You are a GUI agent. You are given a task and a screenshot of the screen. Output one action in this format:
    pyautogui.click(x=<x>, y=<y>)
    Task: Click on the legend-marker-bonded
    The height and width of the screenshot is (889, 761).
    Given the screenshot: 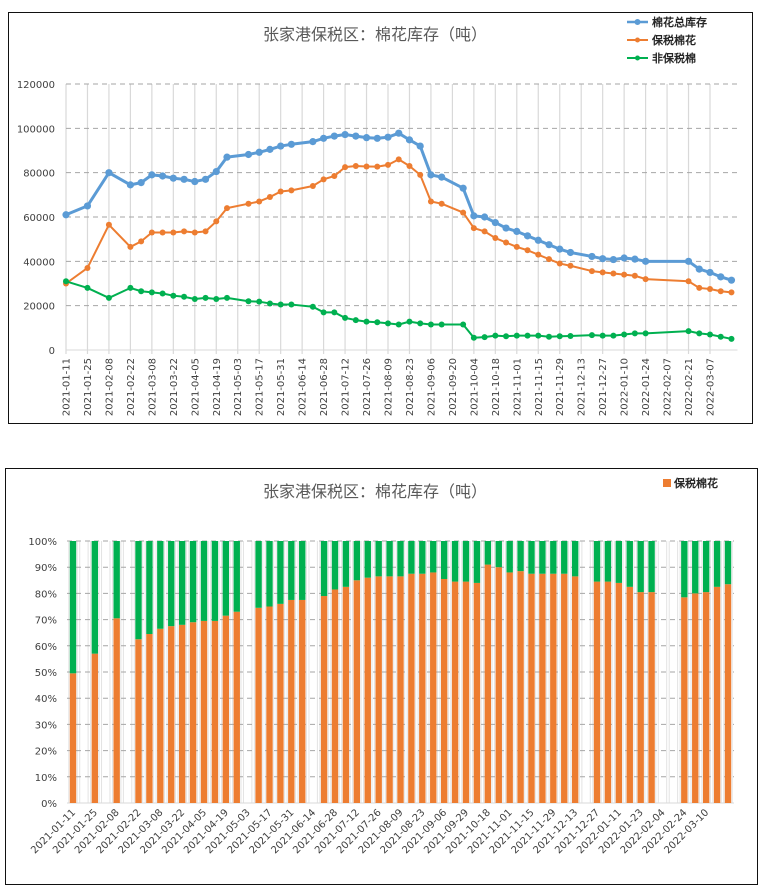 What is the action you would take?
    pyautogui.click(x=637, y=40)
    